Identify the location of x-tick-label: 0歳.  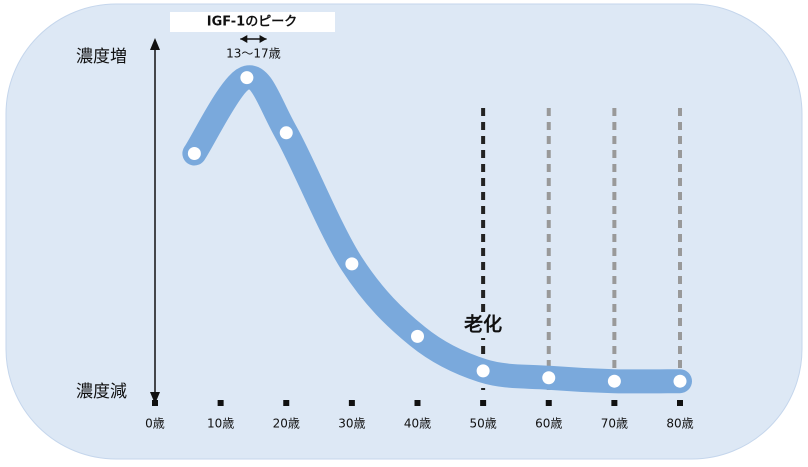
(155, 424).